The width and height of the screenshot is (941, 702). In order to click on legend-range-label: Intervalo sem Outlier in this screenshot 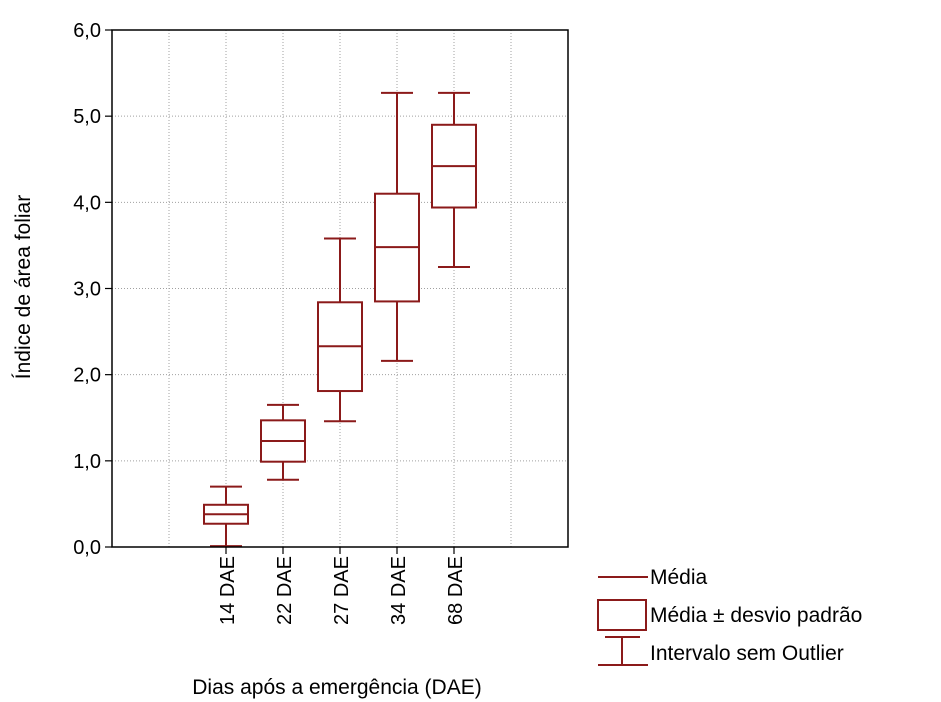, I will do `click(747, 653)`.